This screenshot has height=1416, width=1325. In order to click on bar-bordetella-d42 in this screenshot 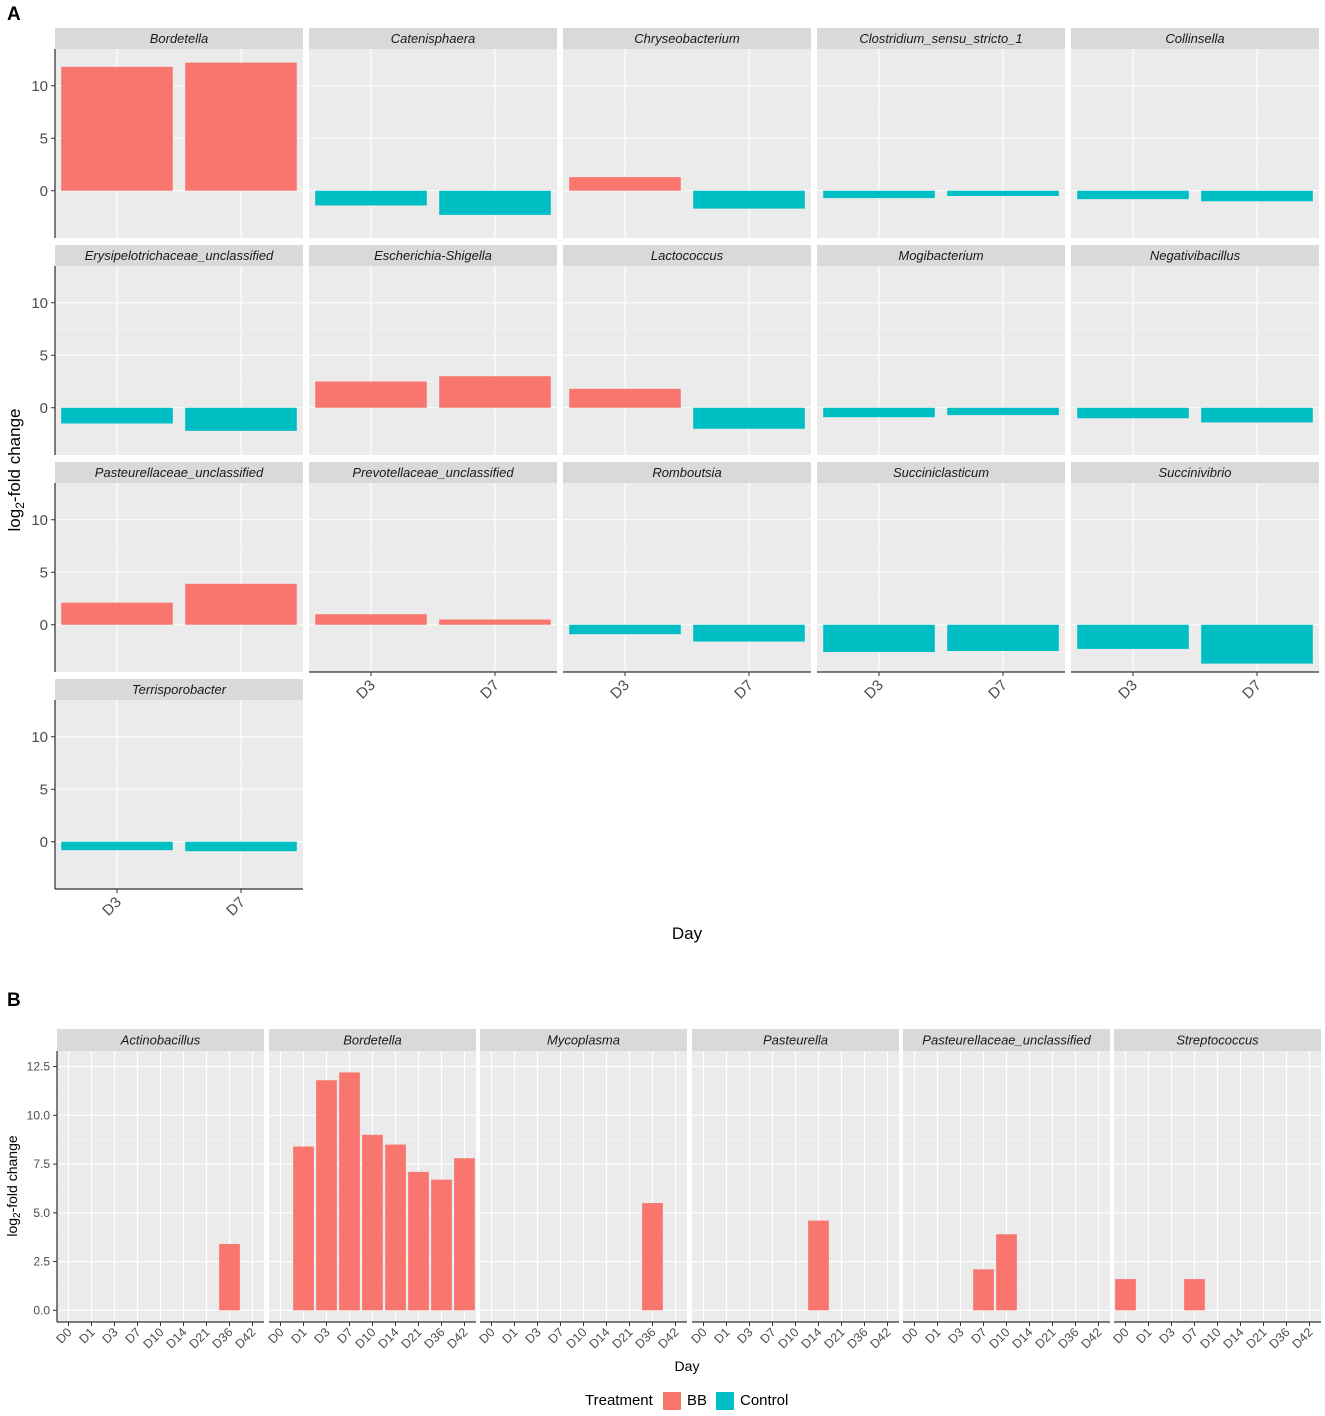, I will do `click(464, 1234)`.